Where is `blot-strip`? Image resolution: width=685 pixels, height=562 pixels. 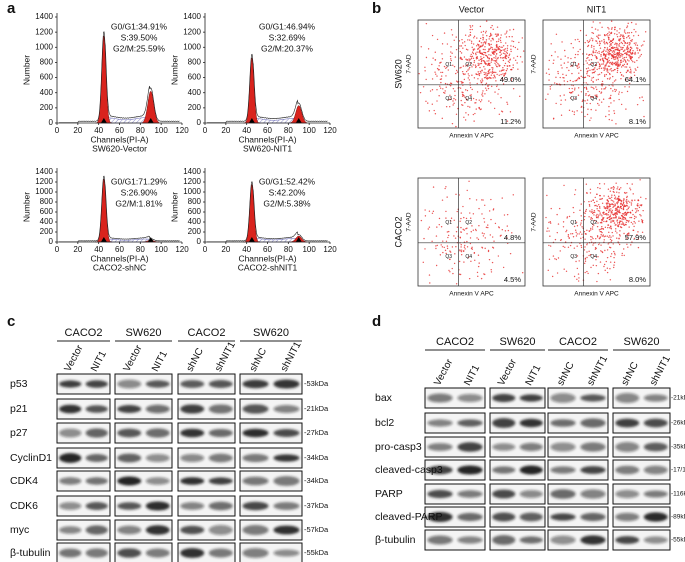
blot-strip is located at coordinates (641, 517).